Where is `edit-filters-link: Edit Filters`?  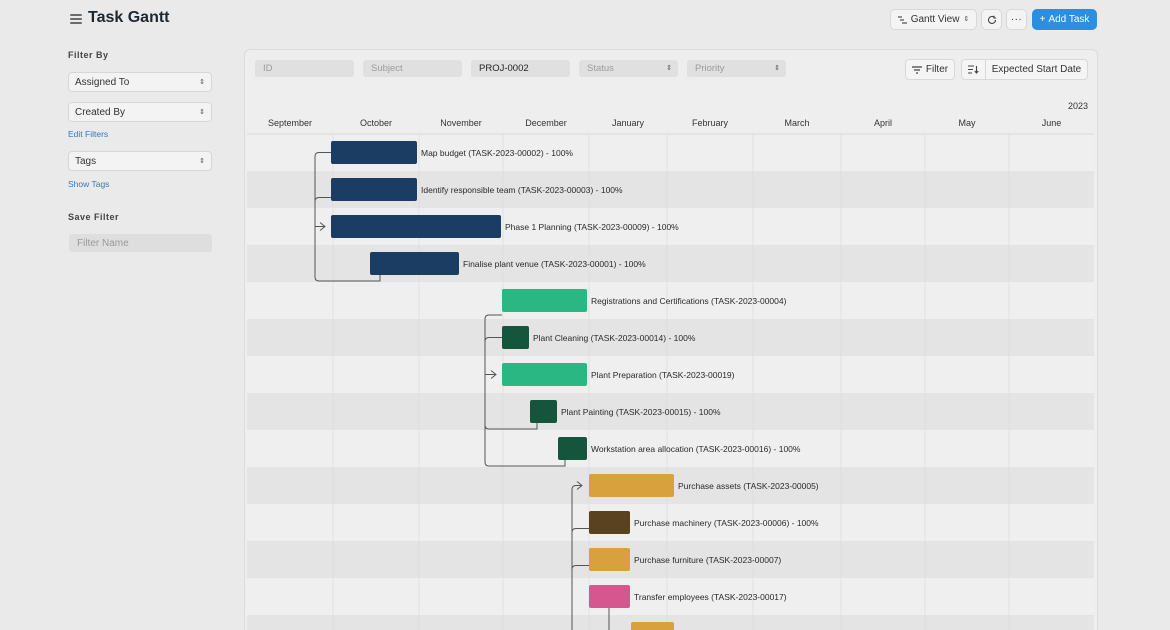 edit-filters-link: Edit Filters is located at coordinates (88, 134).